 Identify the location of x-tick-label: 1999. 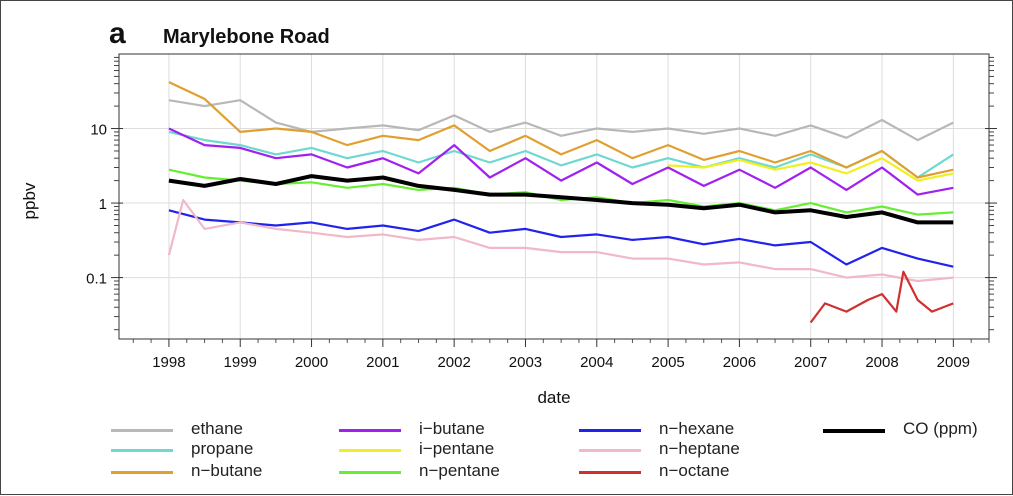
(240, 362).